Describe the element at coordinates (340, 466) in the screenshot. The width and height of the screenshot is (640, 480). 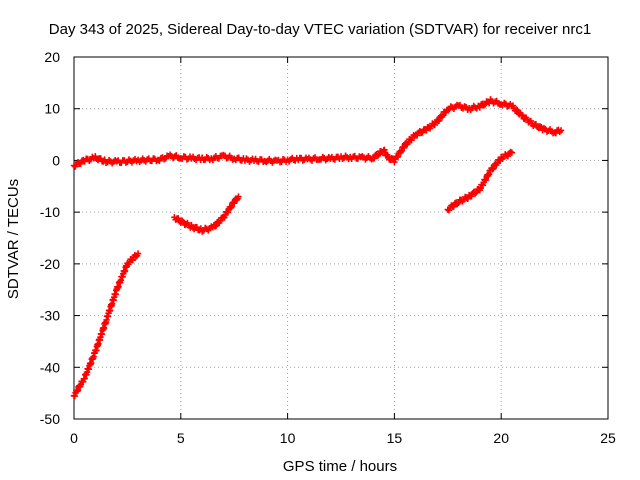
I see `x-axis-label: GPS time / hours` at that location.